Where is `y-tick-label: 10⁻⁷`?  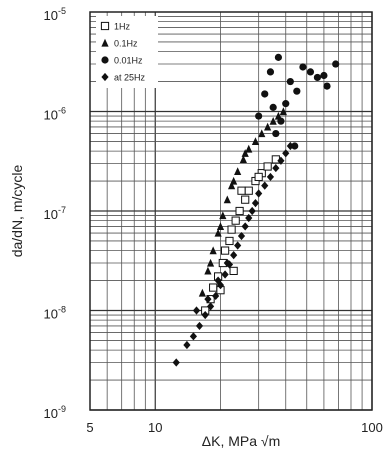
y-tick-label: 10⁻⁷ is located at coordinates (55, 213).